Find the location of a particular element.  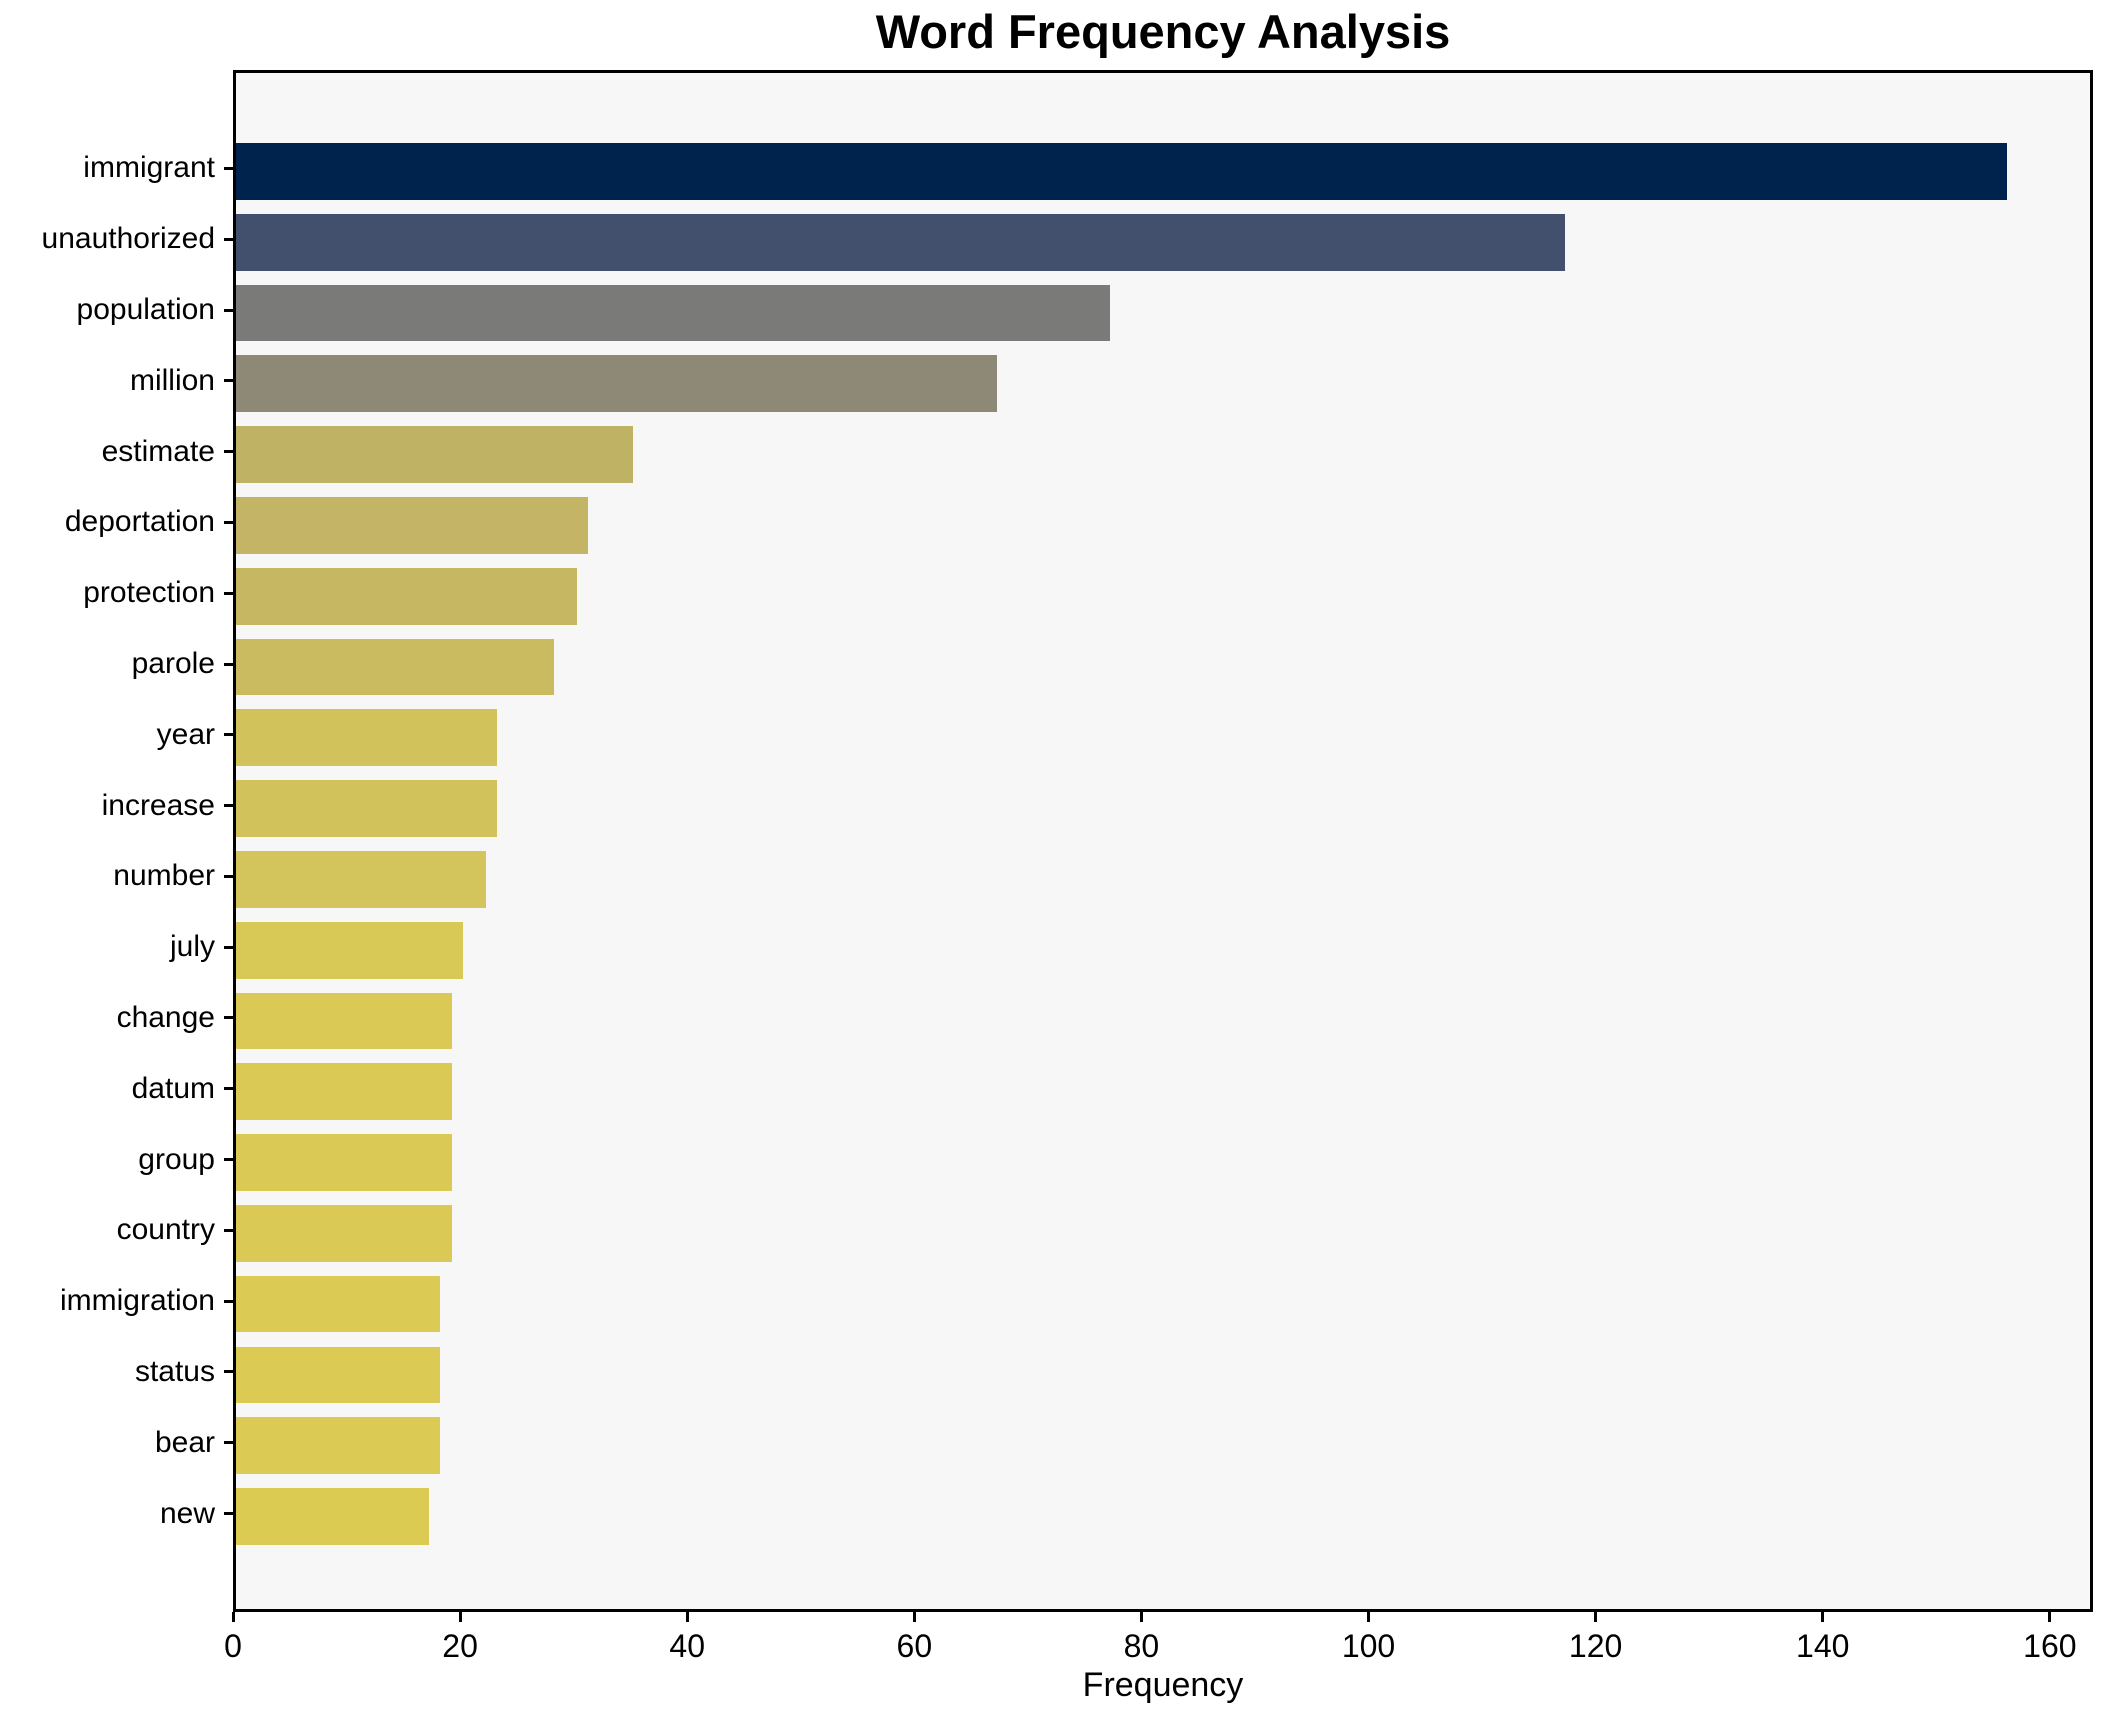

y-tick-label-group: group is located at coordinates (176, 1159).